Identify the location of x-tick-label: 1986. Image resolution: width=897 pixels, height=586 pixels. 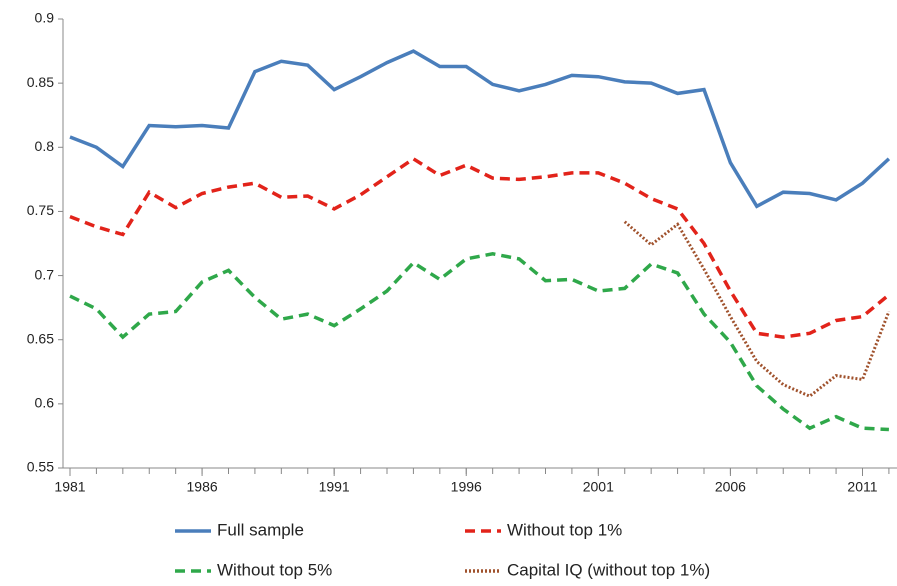
(202, 487).